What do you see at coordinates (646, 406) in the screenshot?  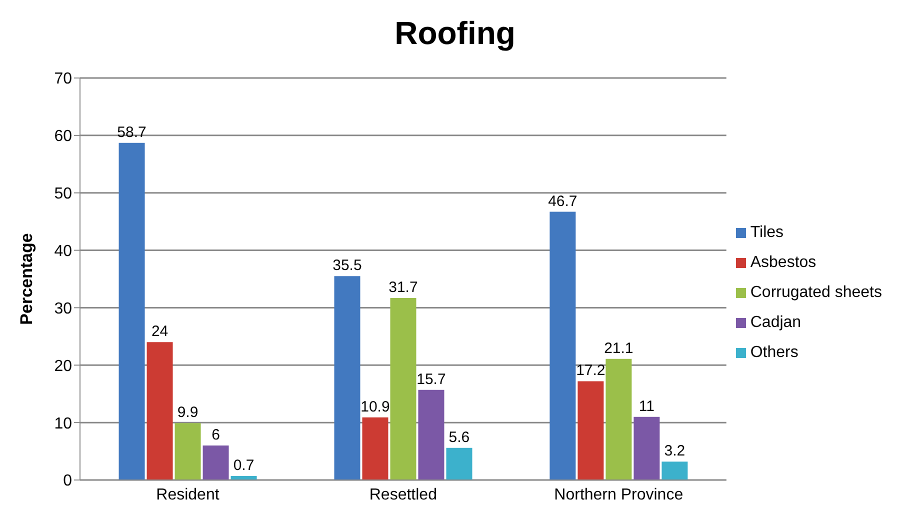 I see `data-label: 11` at bounding box center [646, 406].